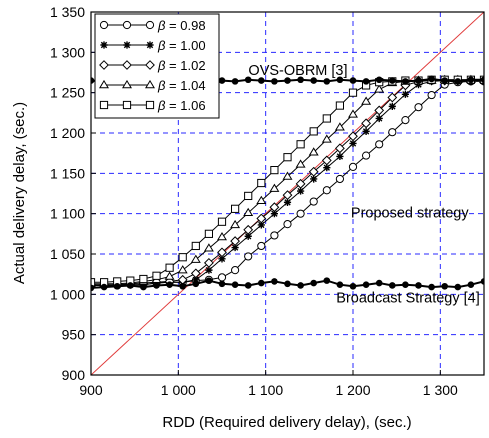 Image resolution: width=489 pixels, height=438 pixels. I want to click on y-tick-label-7: 1 250, so click(67, 93).